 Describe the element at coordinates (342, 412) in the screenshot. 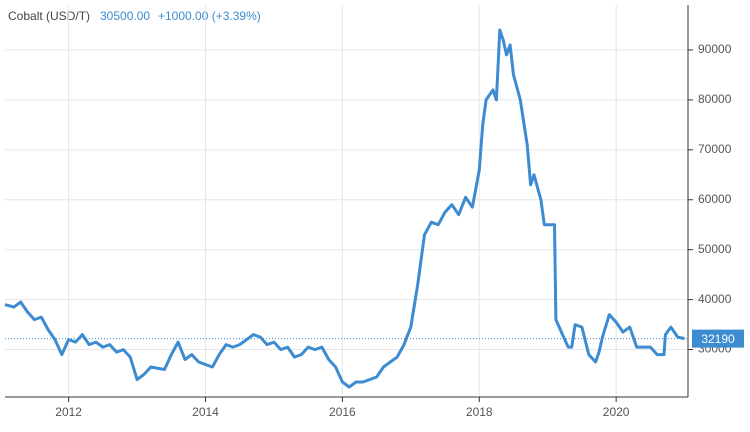

I see `x-tick-label: 2016` at that location.